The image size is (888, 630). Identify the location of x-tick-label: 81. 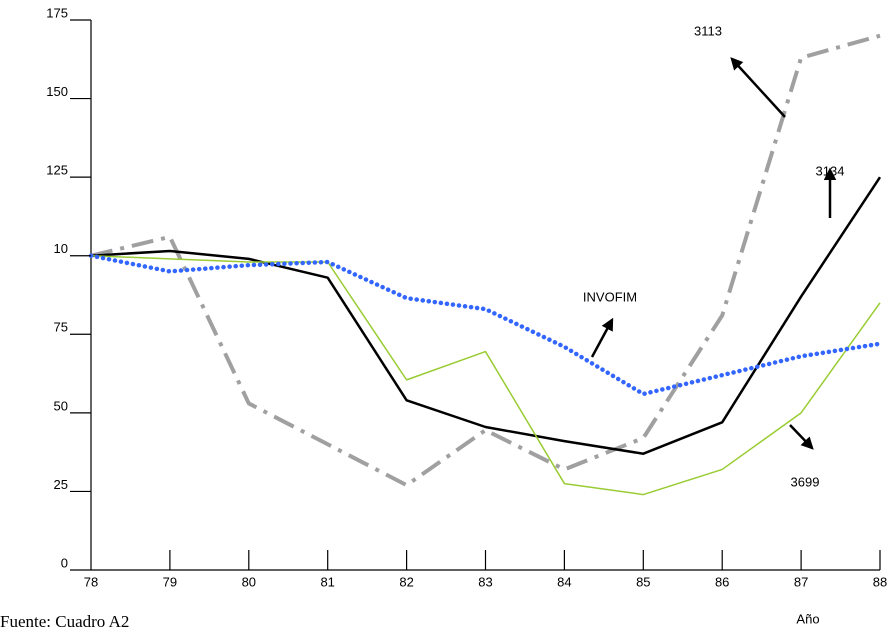
(327, 581).